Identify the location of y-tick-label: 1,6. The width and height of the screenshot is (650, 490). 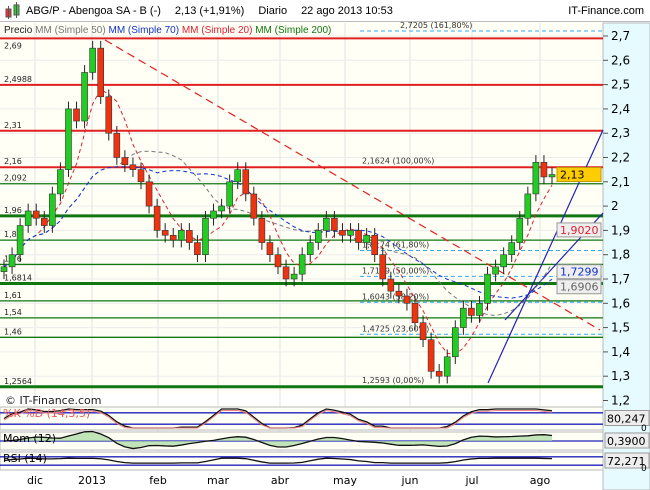
(620, 303).